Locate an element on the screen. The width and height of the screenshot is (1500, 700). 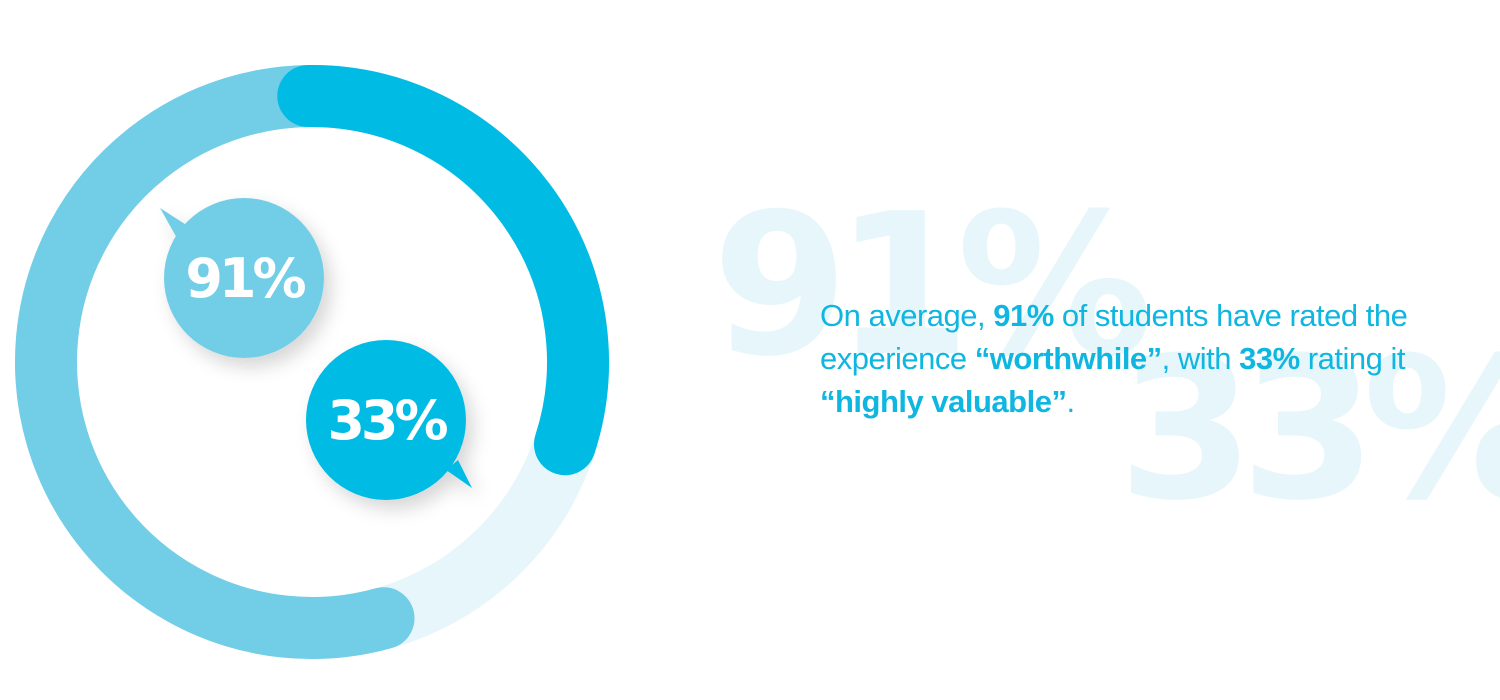
data-label-33-percent: 33% is located at coordinates (387, 420).